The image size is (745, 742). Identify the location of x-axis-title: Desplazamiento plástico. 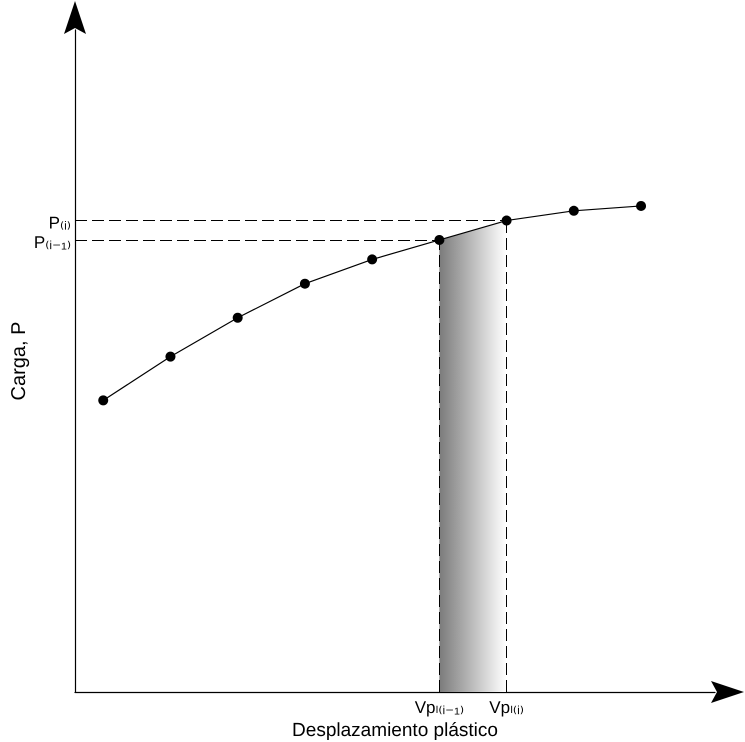
(395, 730).